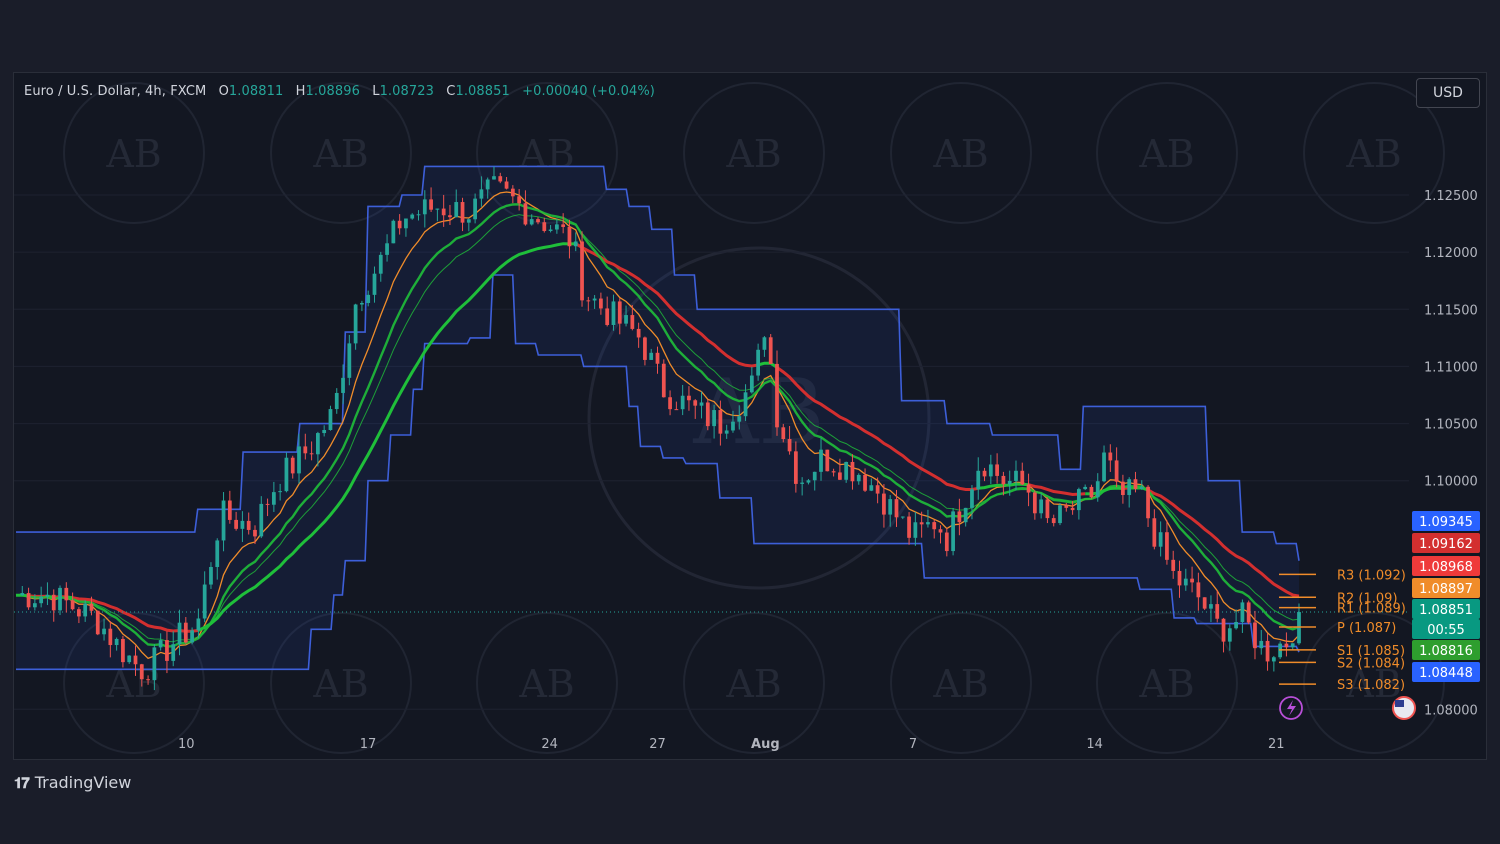  I want to click on brand-name: TradingView, so click(83, 782).